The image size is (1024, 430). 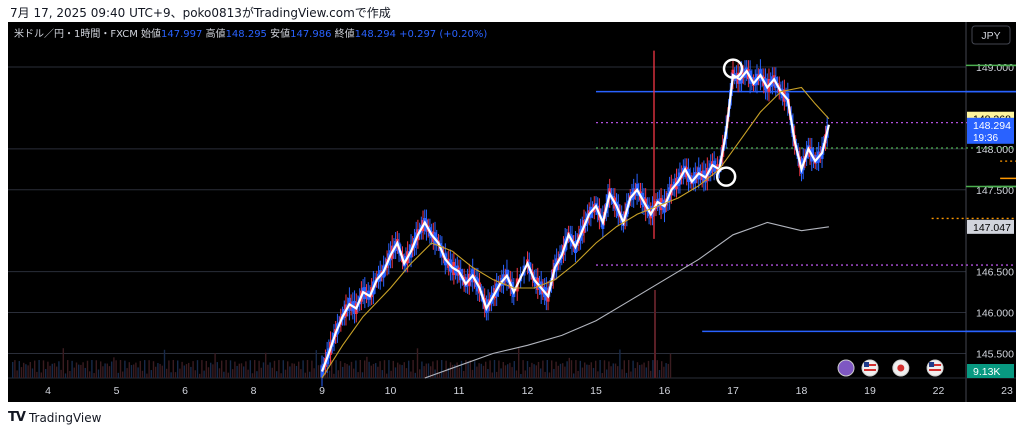 I want to click on price-badge-time: 19:36, so click(x=985, y=138).